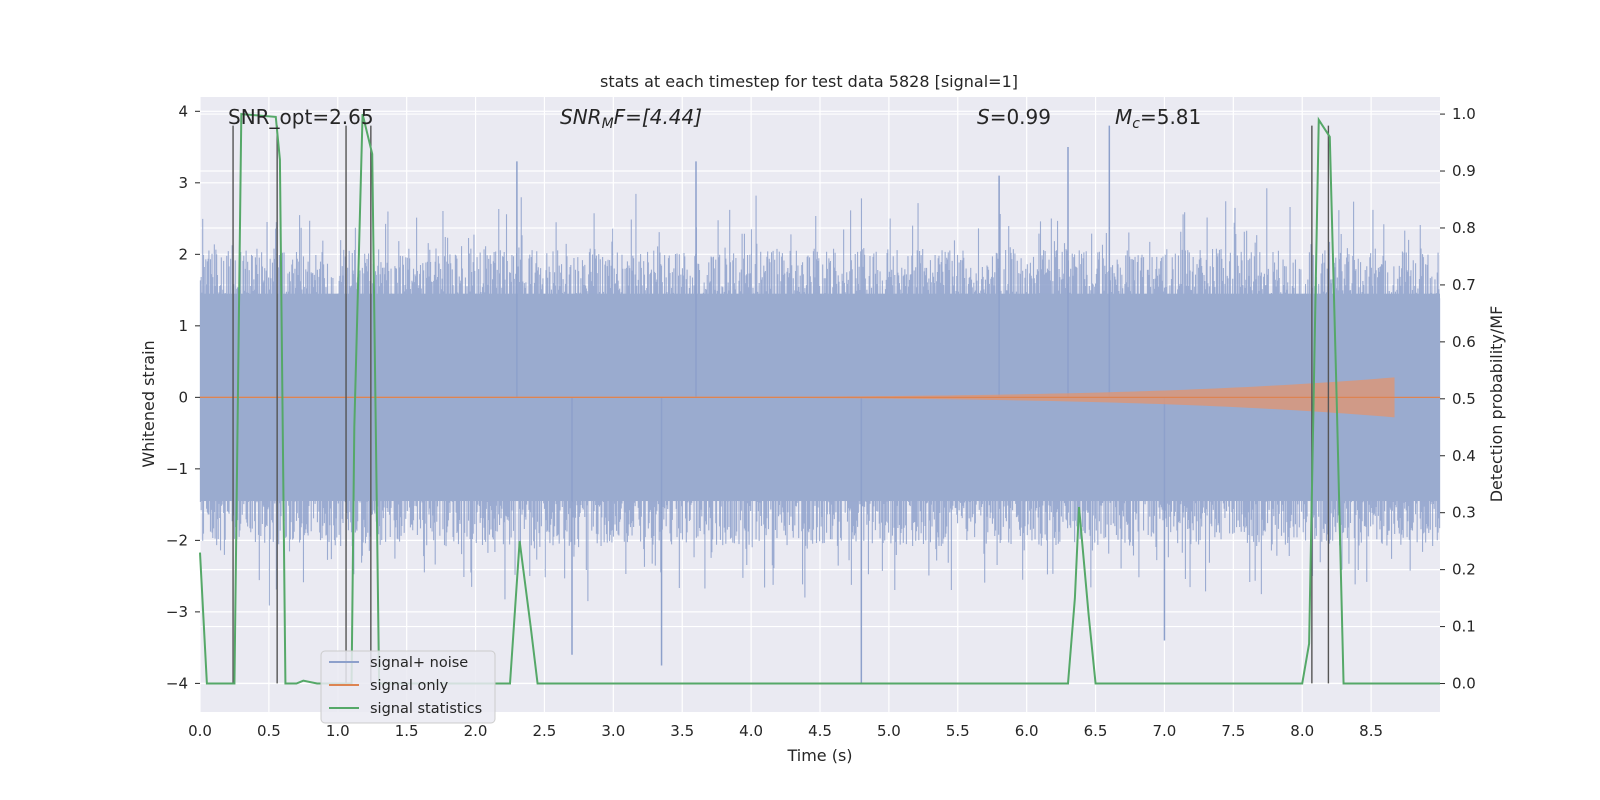 Image resolution: width=1600 pixels, height=800 pixels. I want to click on annotation-mc-sub: c, so click(1136, 124).